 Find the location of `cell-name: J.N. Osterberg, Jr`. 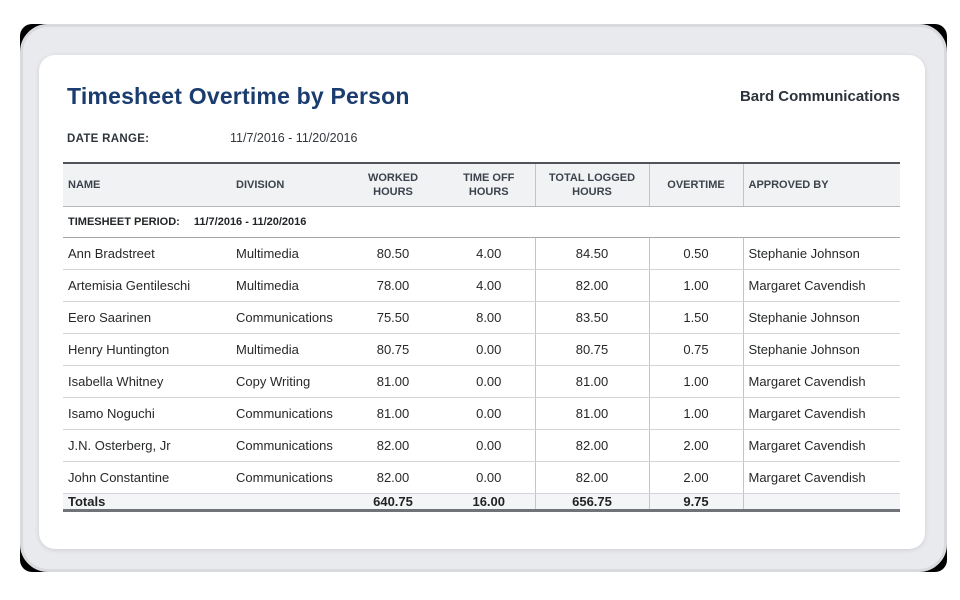

cell-name: J.N. Osterberg, Jr is located at coordinates (147, 445).